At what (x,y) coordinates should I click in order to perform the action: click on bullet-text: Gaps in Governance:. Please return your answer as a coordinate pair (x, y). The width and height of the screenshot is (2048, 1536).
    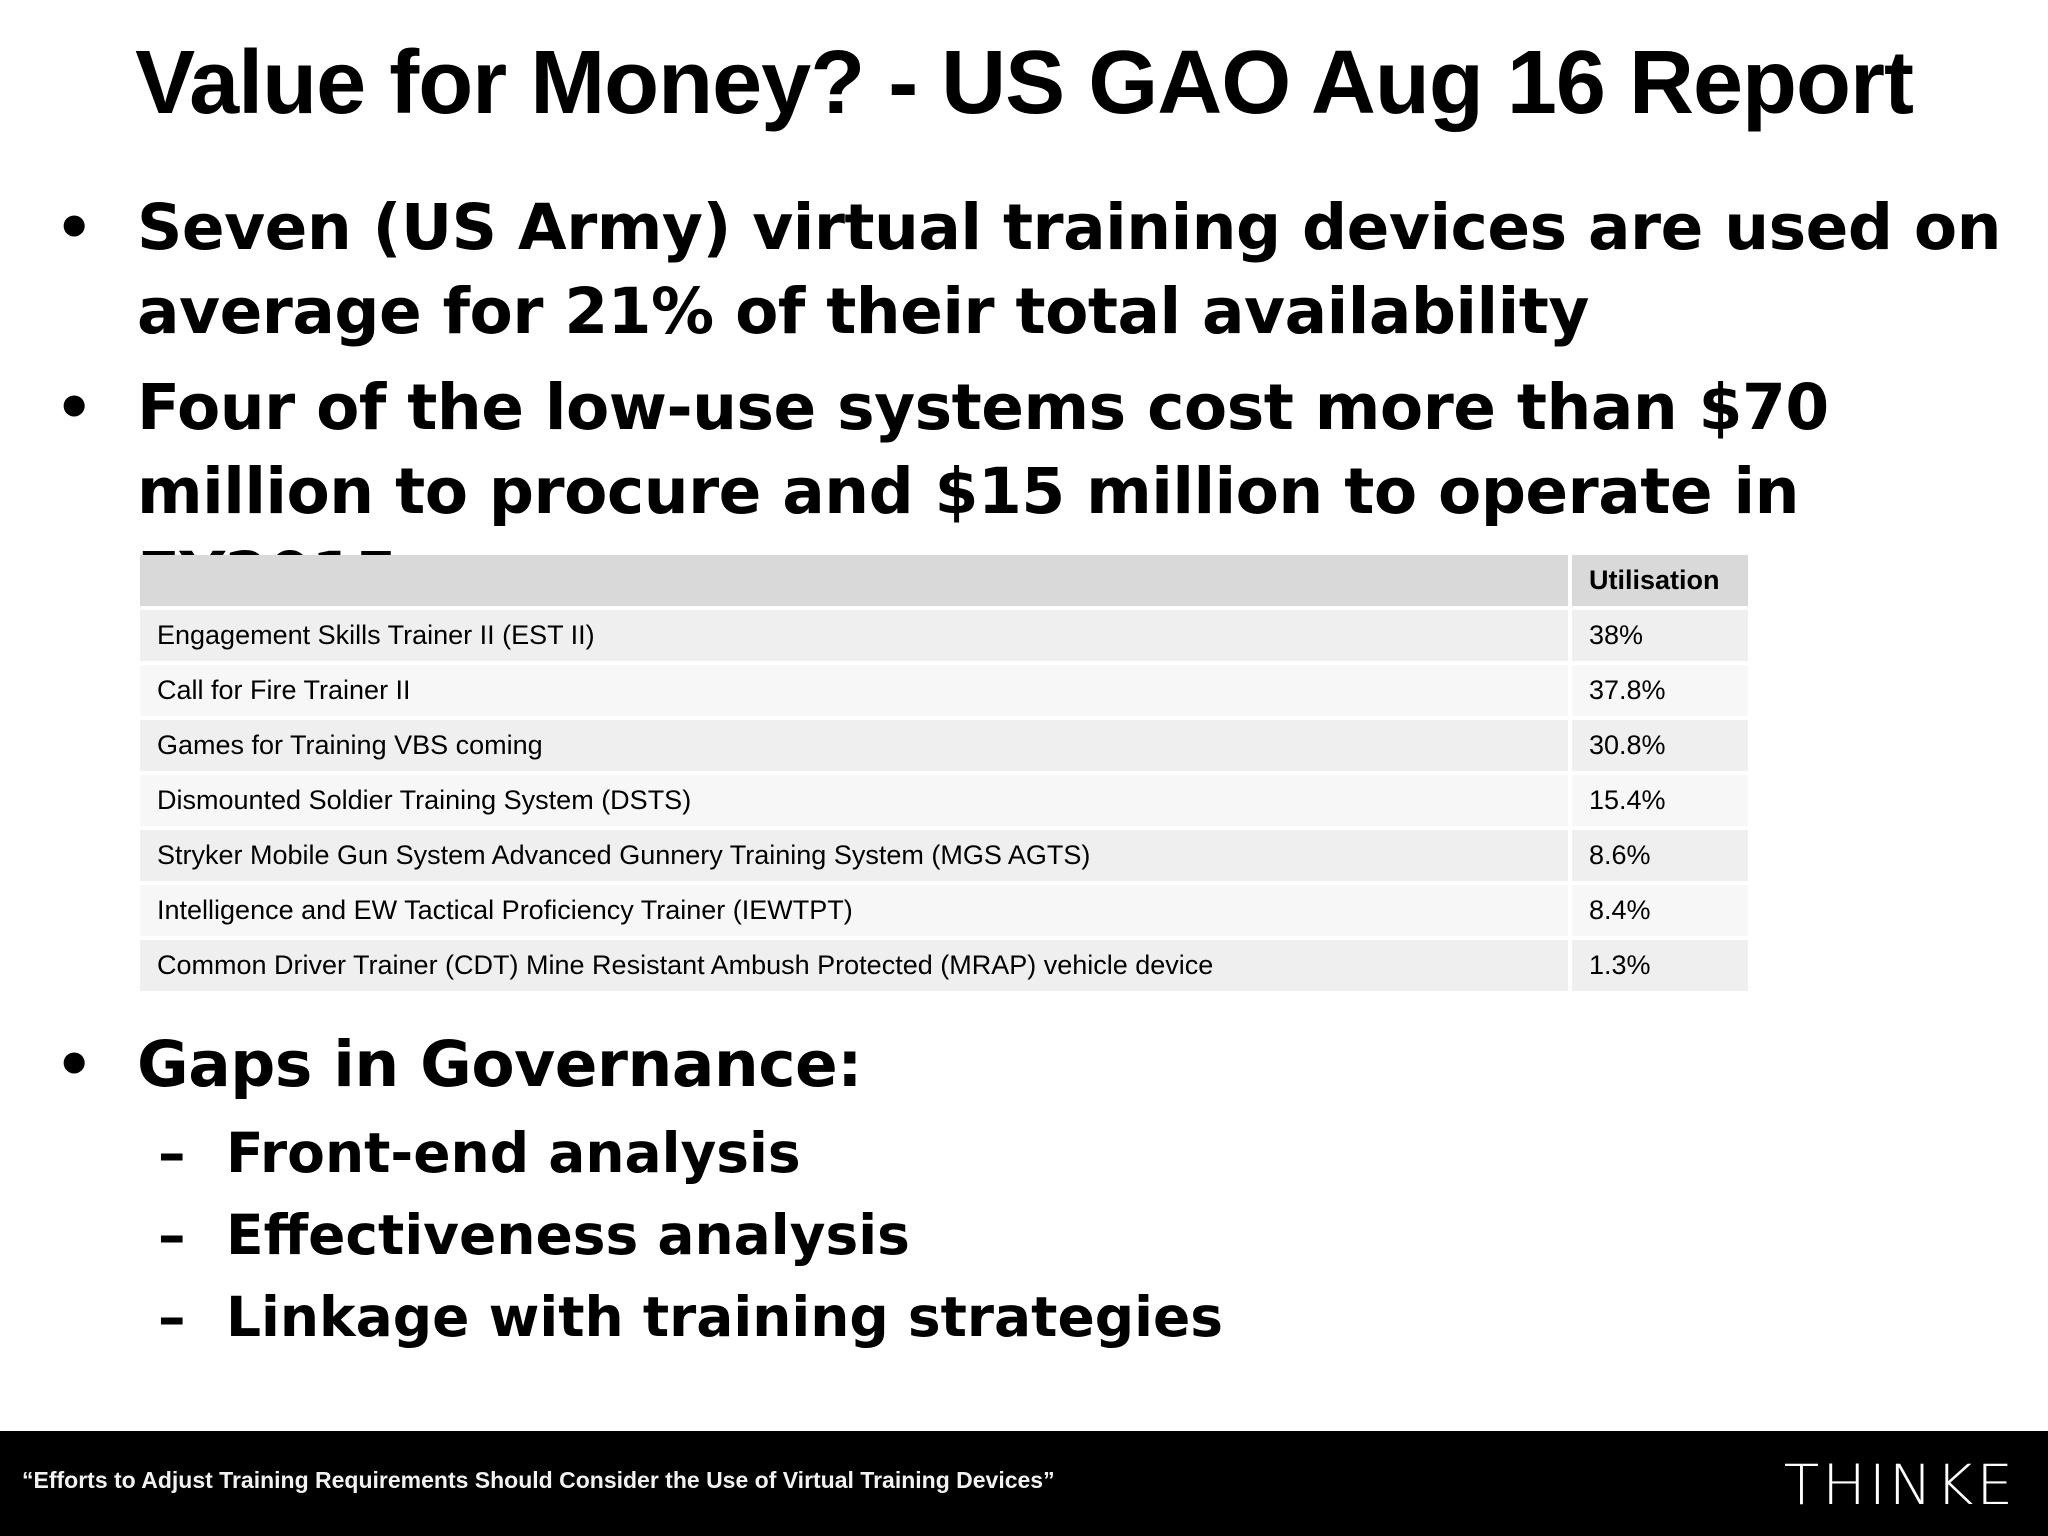
    Looking at the image, I should click on (499, 1064).